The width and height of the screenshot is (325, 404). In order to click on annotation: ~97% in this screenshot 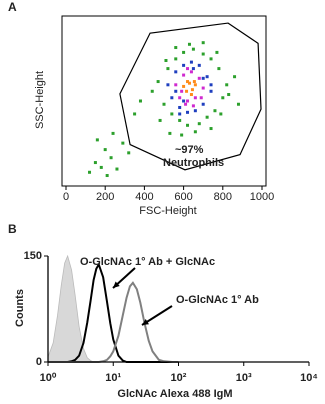, I will do `click(189, 150)`.